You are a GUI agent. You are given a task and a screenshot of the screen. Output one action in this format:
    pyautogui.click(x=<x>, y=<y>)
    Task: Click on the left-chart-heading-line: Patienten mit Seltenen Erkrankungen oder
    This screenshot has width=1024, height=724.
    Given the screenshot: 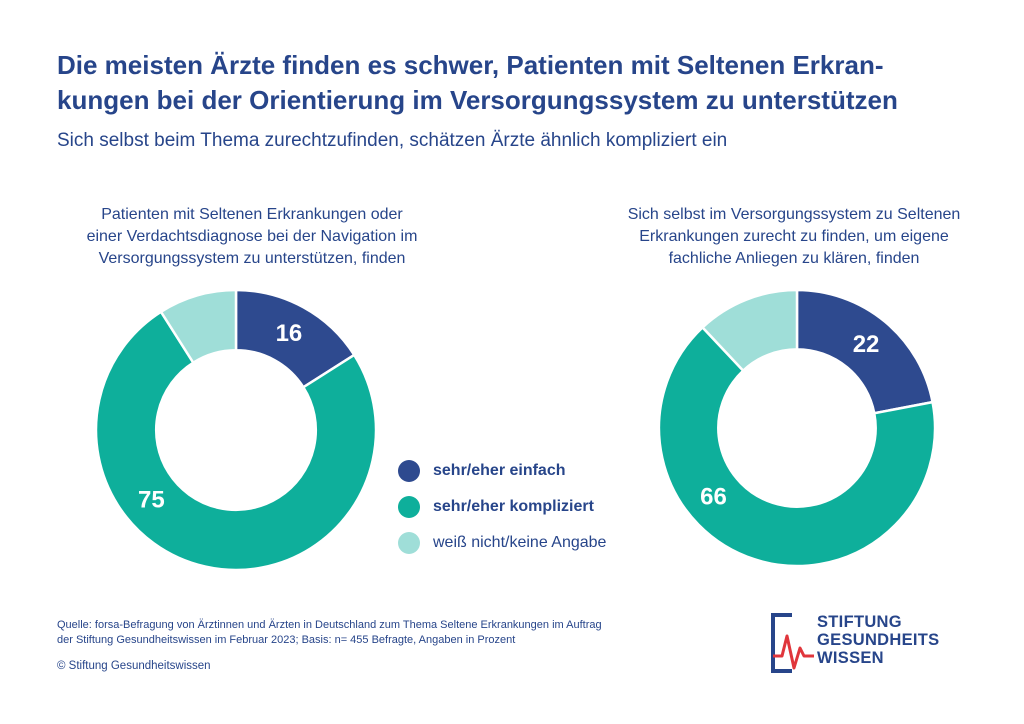 What is the action you would take?
    pyautogui.click(x=252, y=214)
    